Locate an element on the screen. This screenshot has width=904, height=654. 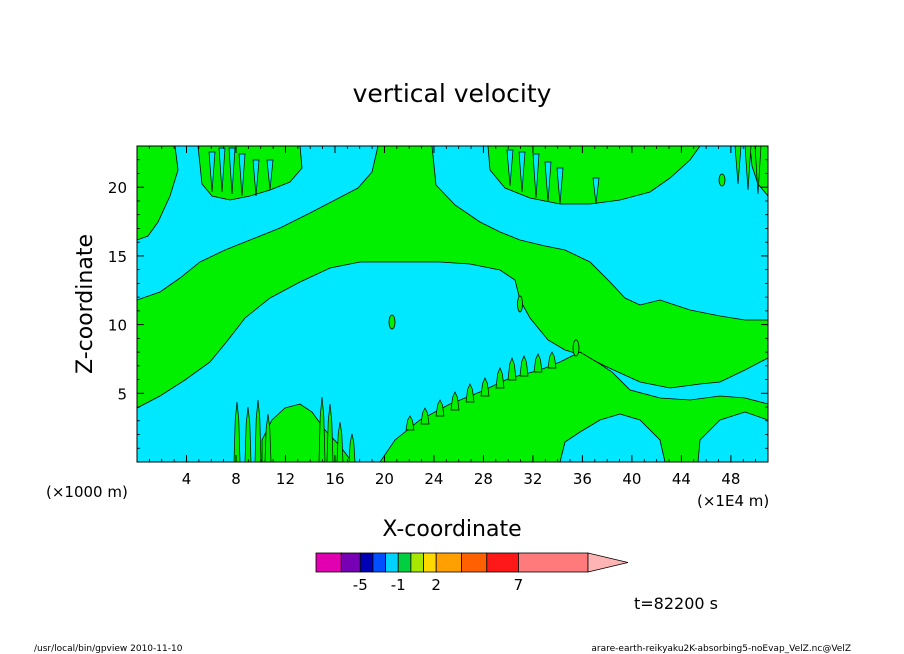
x-units-label: (×1E4 m) is located at coordinates (733, 501).